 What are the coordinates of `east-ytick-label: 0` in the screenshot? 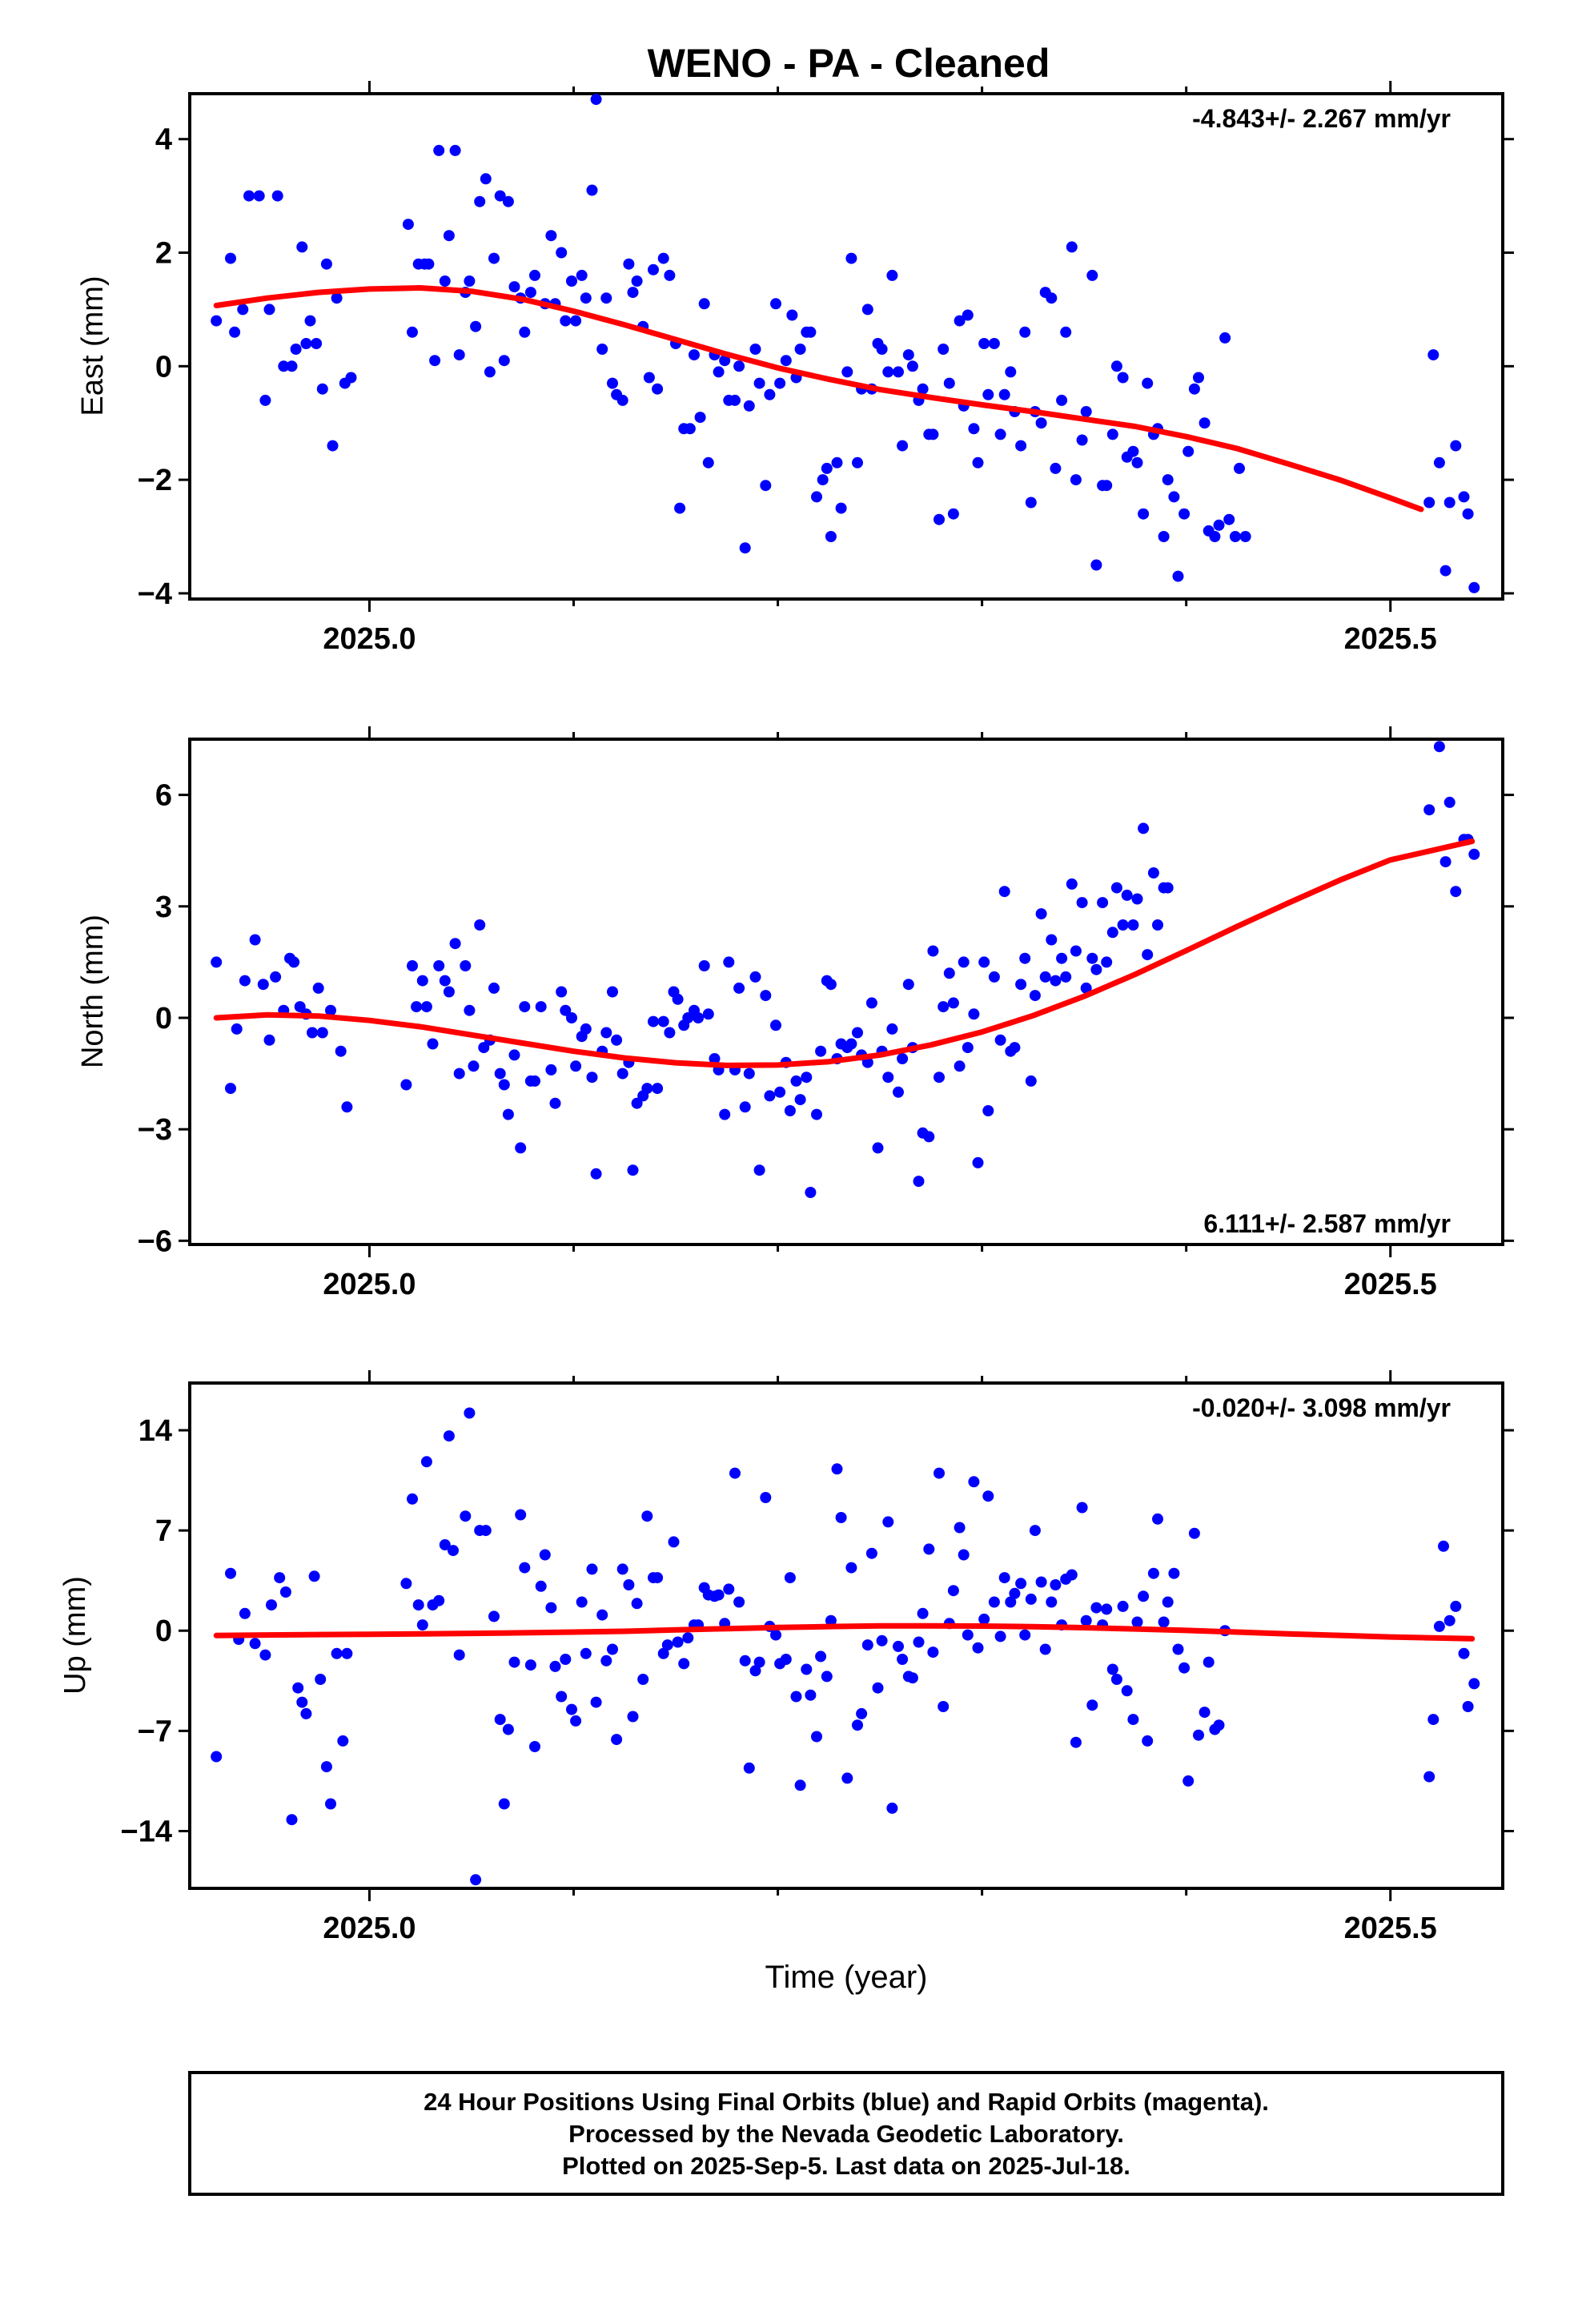 It's located at (164, 367).